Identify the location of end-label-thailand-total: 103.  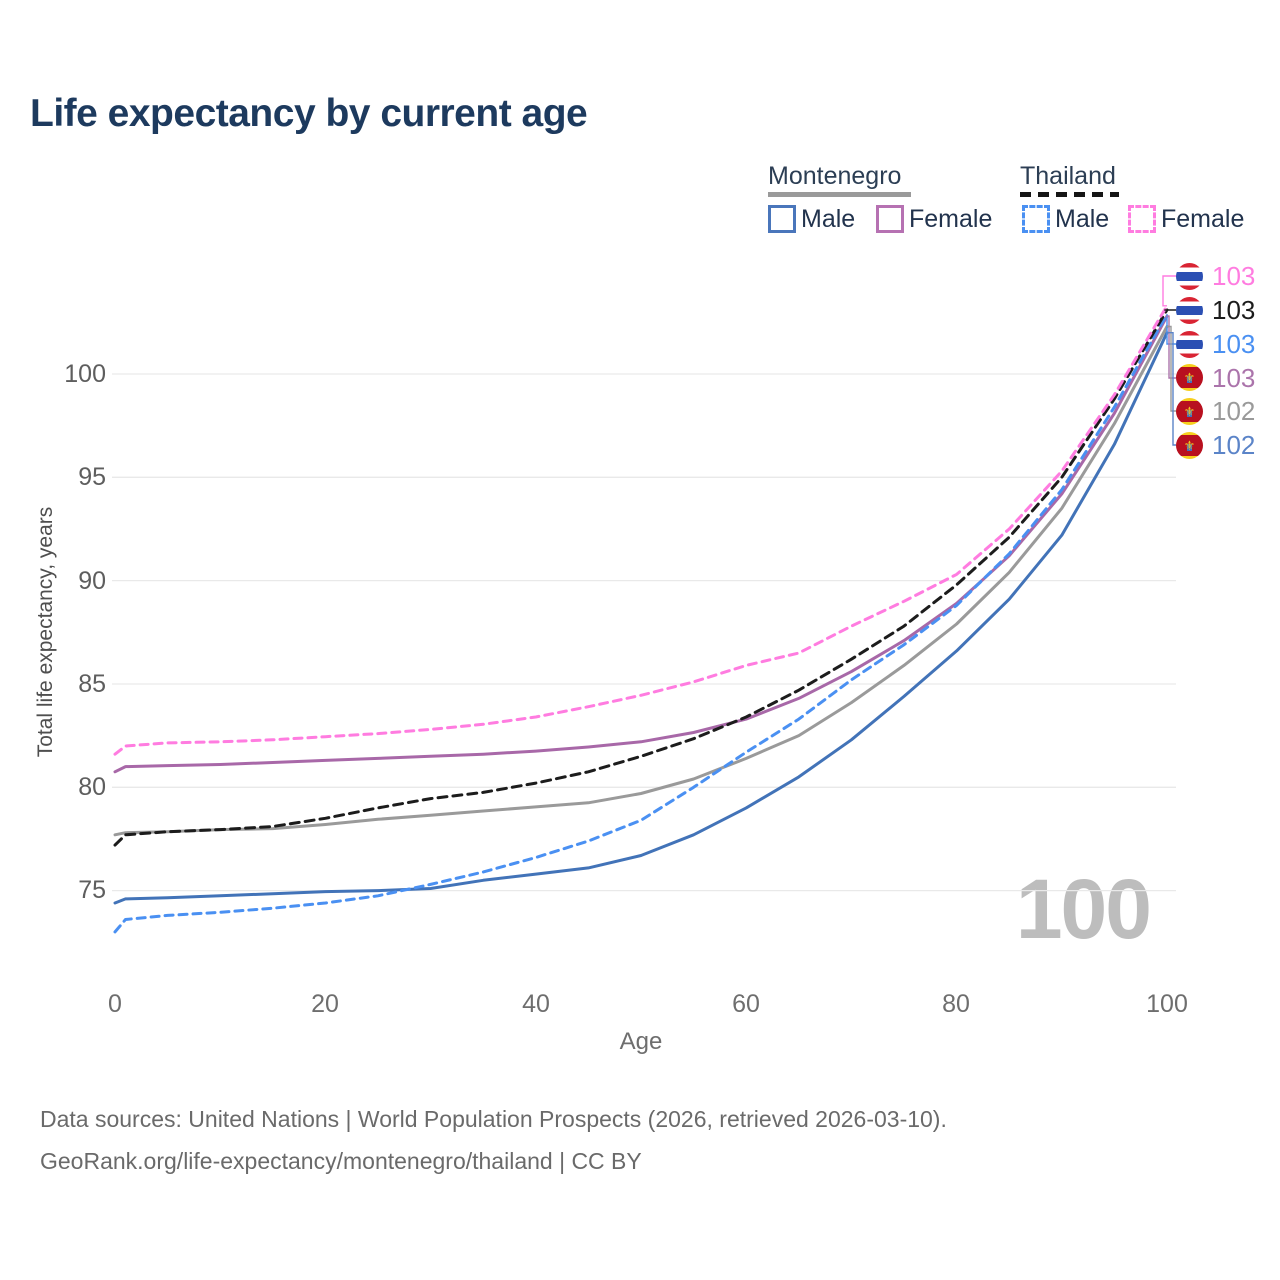
(1234, 310).